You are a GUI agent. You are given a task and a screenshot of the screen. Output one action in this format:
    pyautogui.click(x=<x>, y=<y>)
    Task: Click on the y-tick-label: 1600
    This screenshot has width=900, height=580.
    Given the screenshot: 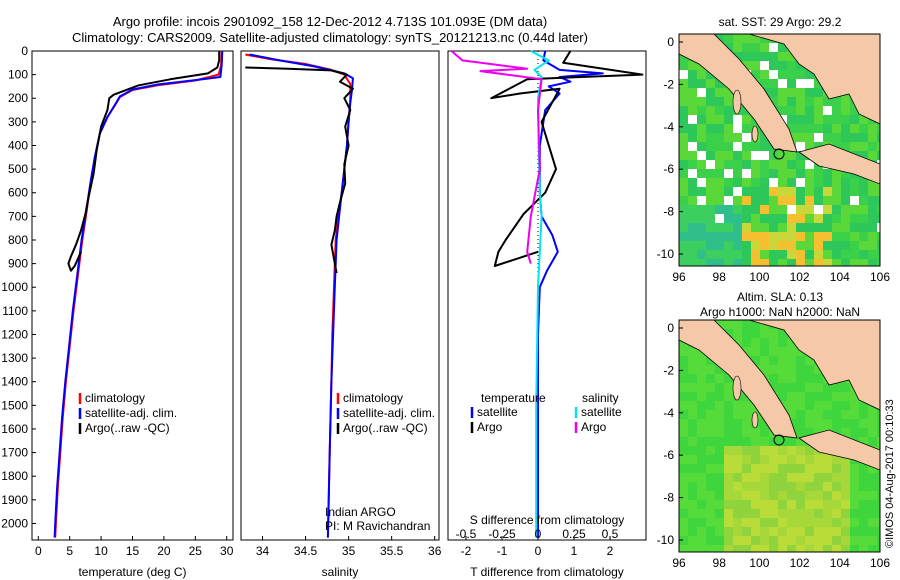 What is the action you would take?
    pyautogui.click(x=14, y=429)
    